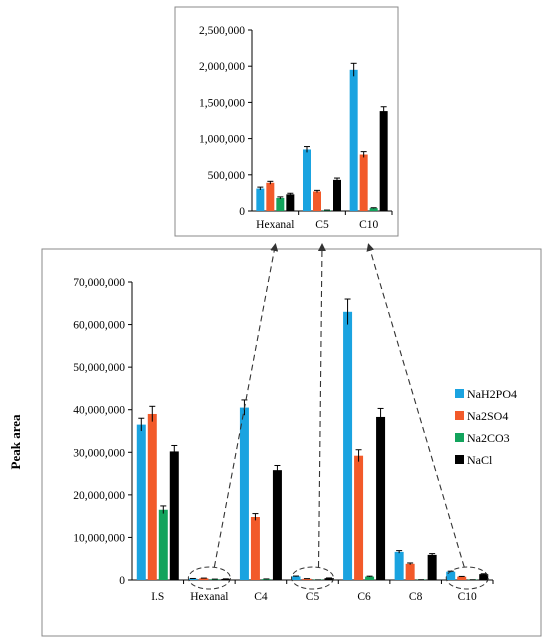  I want to click on legend: NaH2PO4 Na2SO4 Na2CO3 NaCl, so click(486, 427).